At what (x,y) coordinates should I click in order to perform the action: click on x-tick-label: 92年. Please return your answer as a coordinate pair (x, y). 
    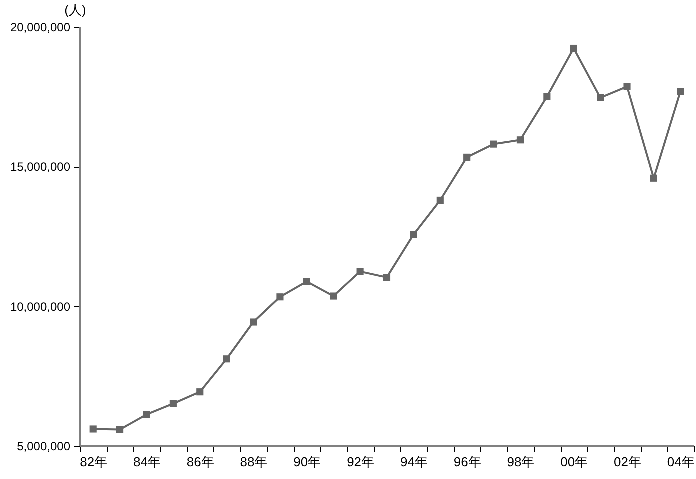
    Looking at the image, I should click on (361, 462).